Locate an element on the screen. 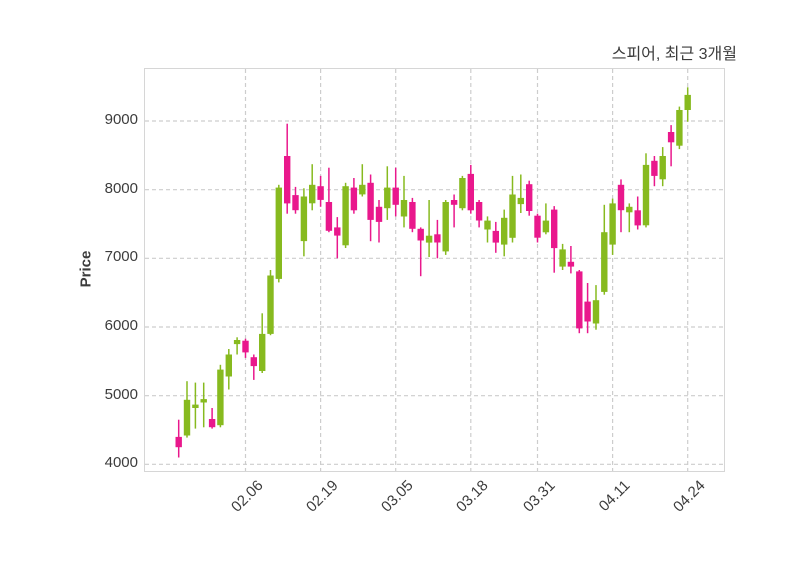 This screenshot has height=575, width=800. x-tick-label: 04.11 is located at coordinates (614, 496).